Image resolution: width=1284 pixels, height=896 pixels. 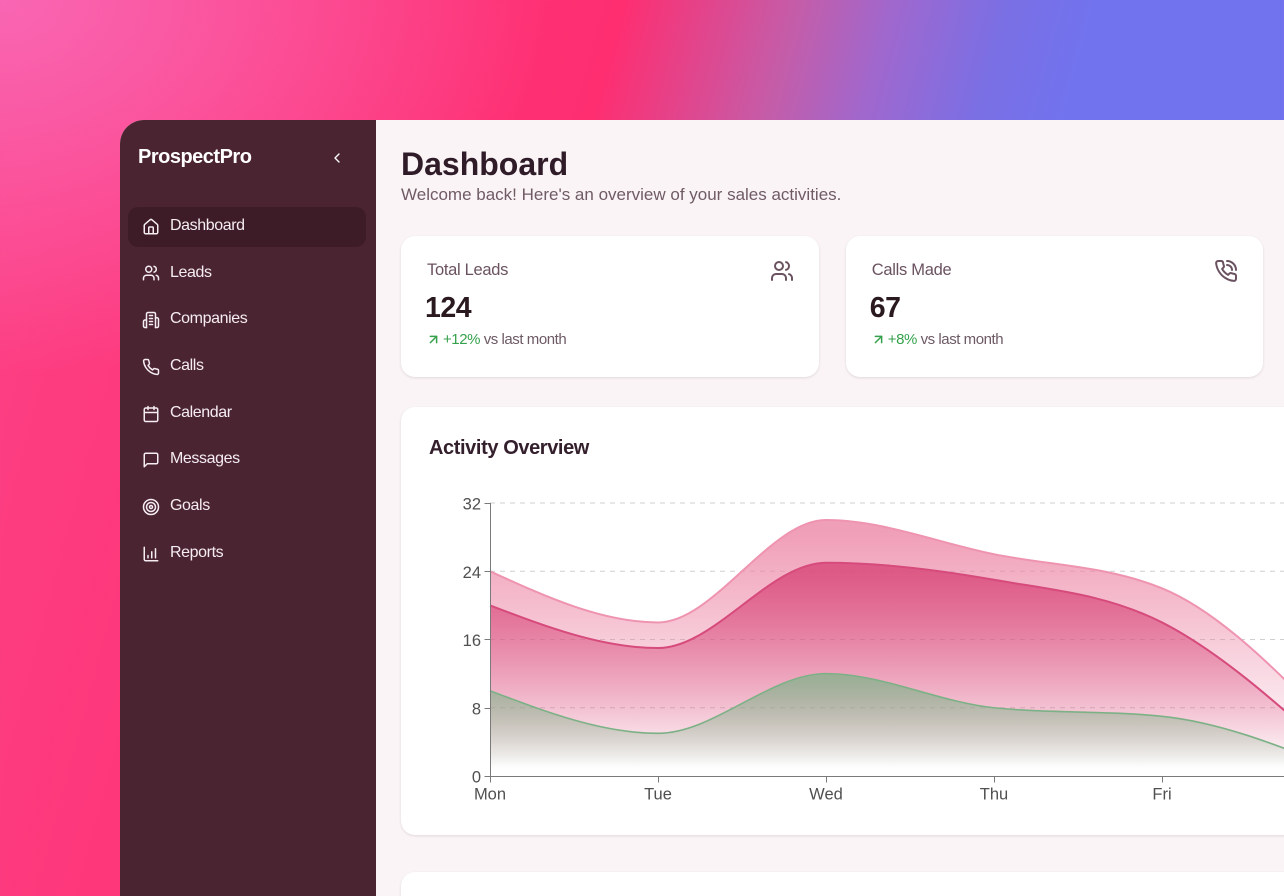 I want to click on svg-text: 0, so click(x=476, y=778).